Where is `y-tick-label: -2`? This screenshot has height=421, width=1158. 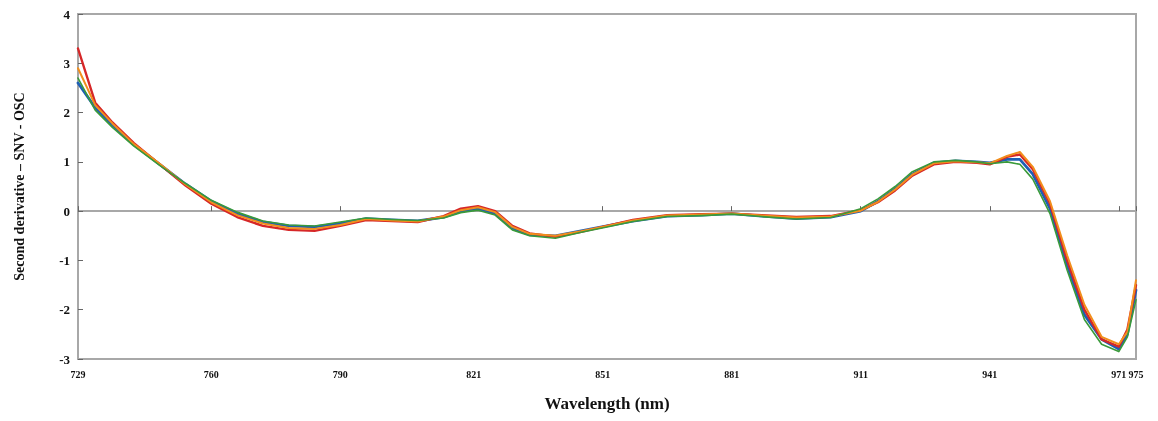
y-tick-label: -2 is located at coordinates (64, 310).